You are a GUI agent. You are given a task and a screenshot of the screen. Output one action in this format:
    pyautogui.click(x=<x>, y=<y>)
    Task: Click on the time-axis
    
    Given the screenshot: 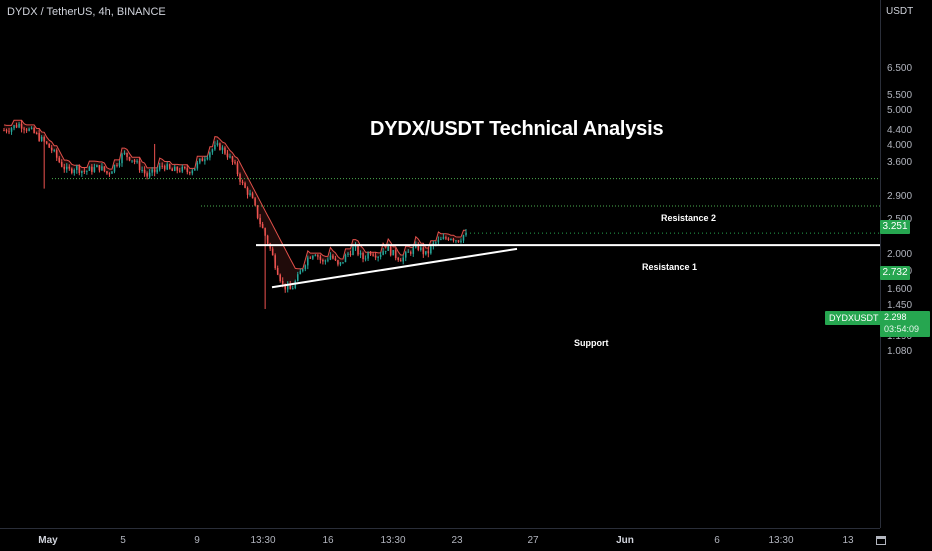 What is the action you would take?
    pyautogui.click(x=440, y=539)
    